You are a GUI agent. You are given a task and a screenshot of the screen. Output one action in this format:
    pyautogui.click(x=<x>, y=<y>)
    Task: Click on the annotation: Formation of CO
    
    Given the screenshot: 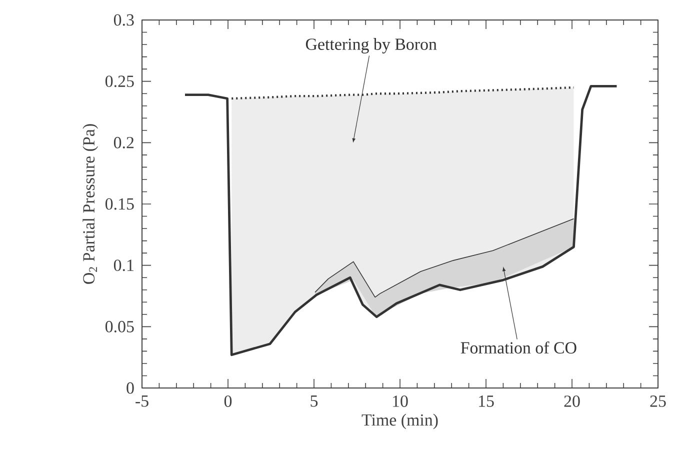 What is the action you would take?
    pyautogui.click(x=518, y=347)
    